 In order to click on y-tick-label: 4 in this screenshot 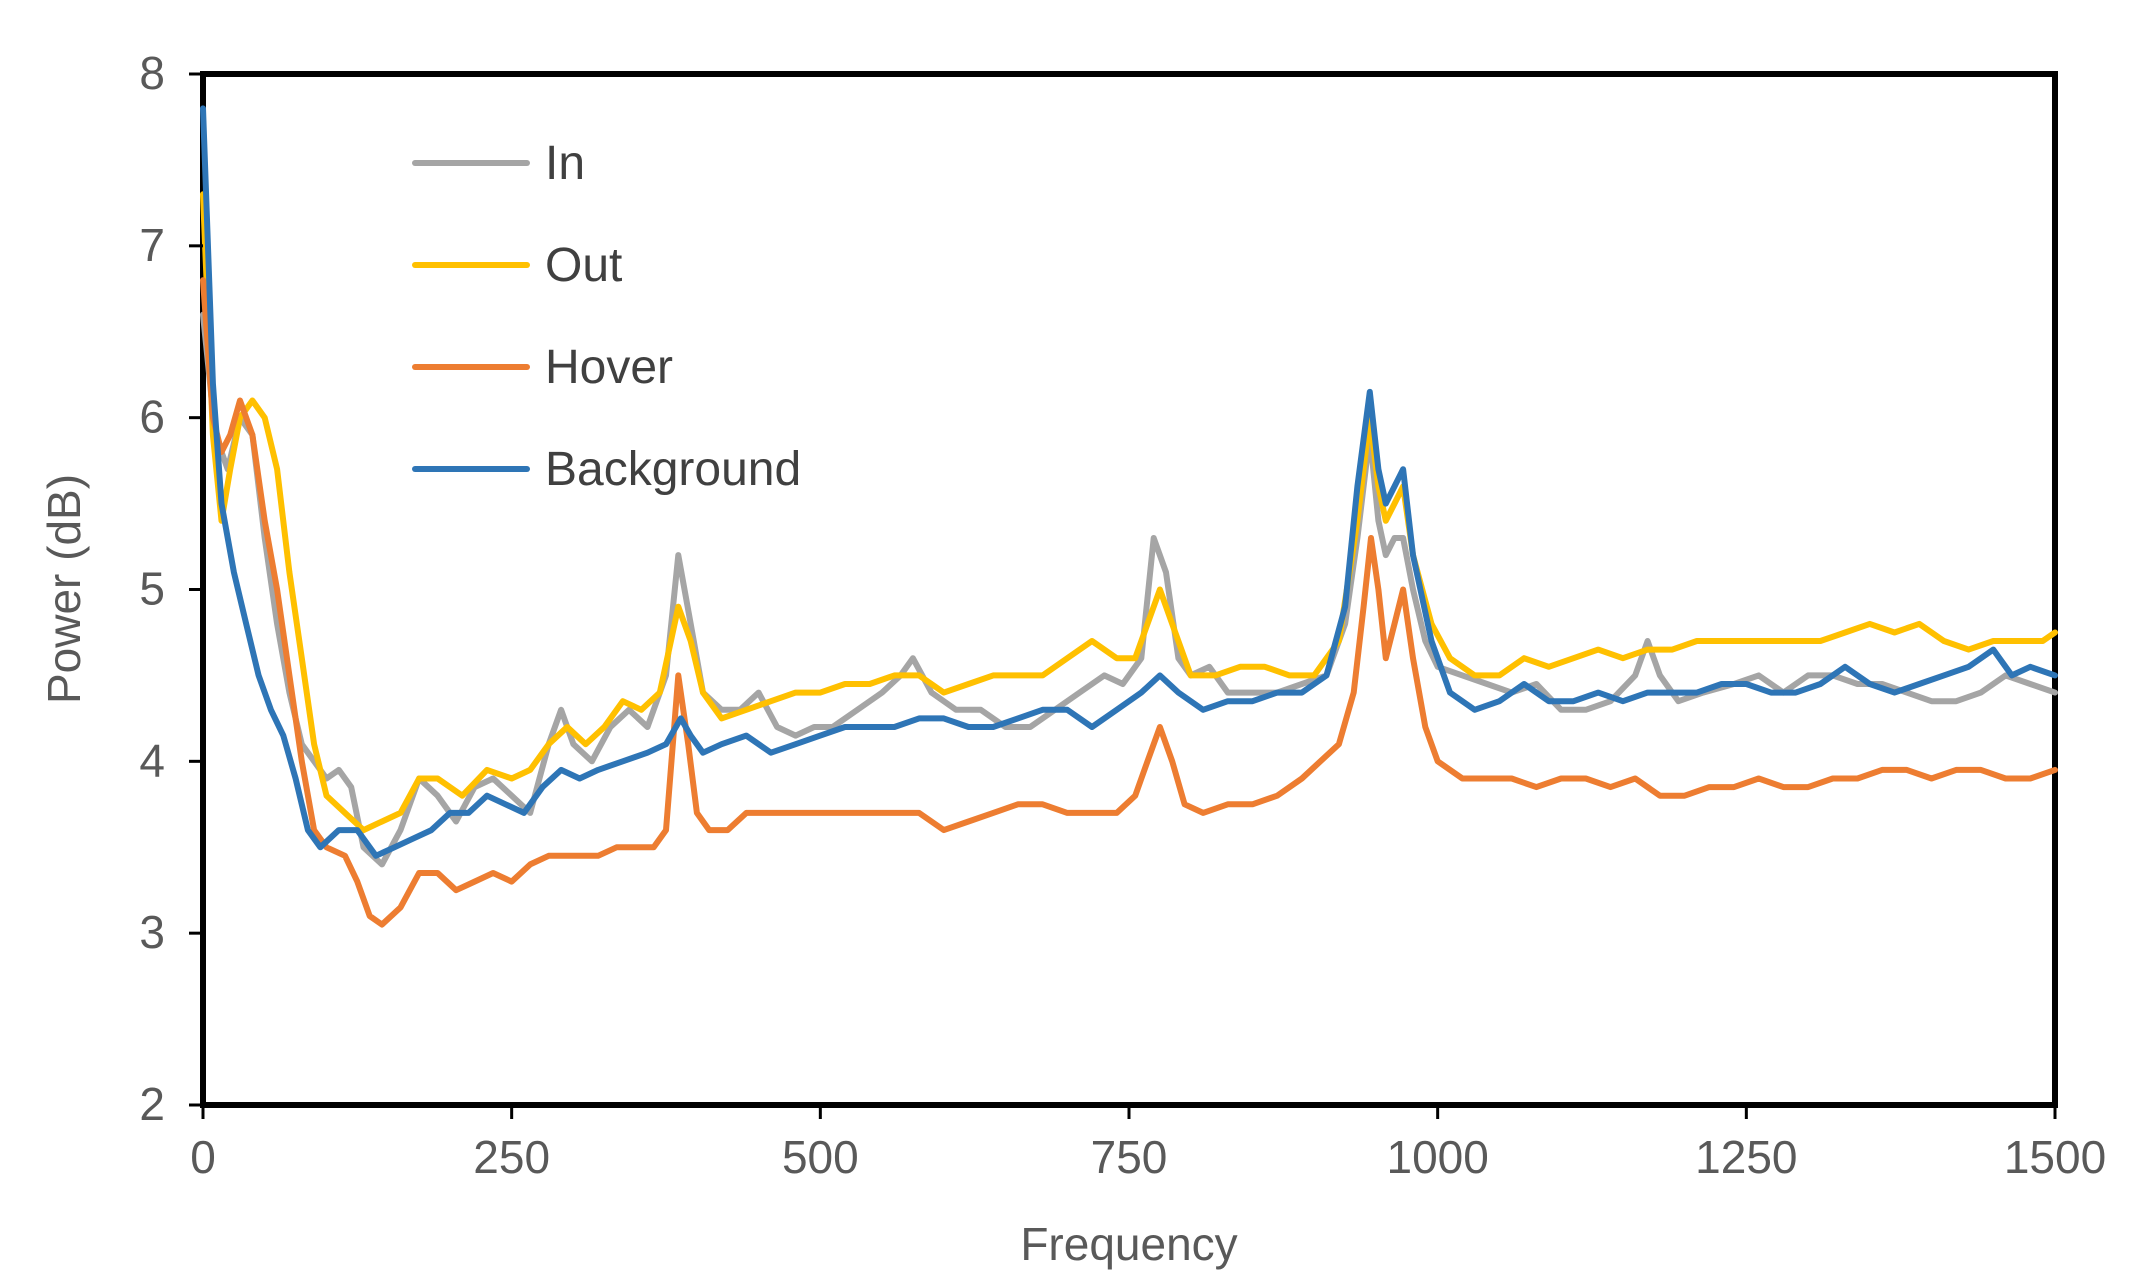, I will do `click(152, 760)`.